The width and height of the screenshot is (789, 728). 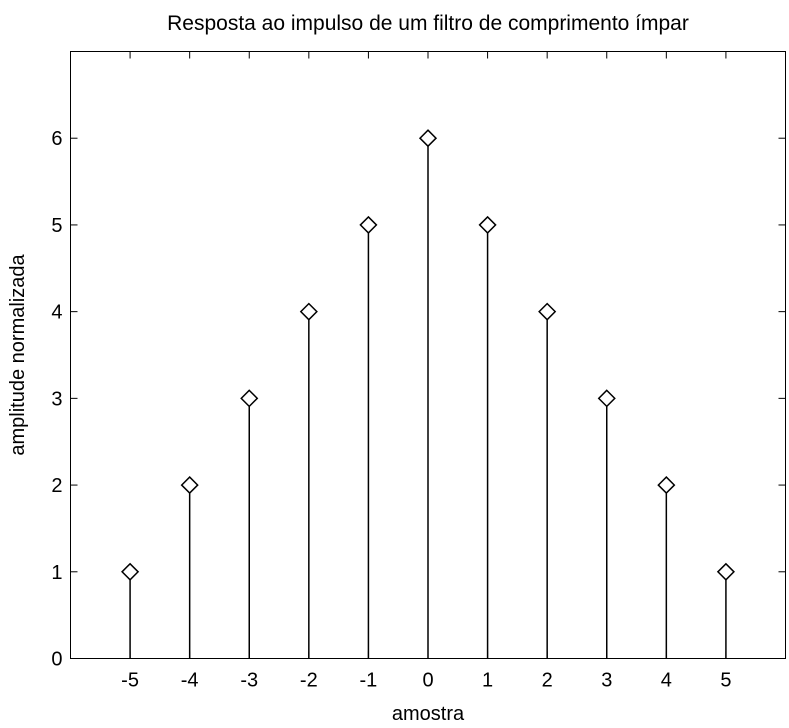 I want to click on y-tick-label: 0, so click(x=56, y=660).